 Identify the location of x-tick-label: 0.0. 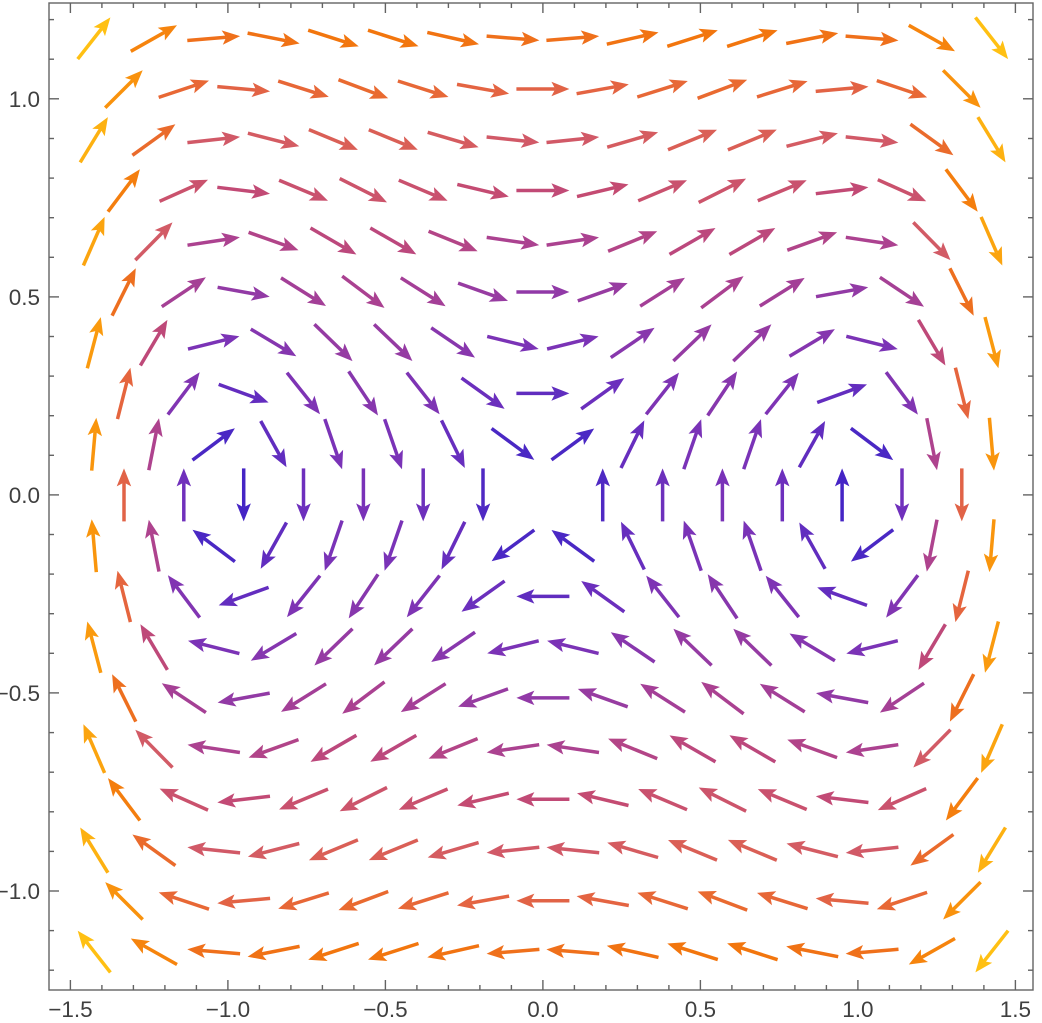
(542, 1009).